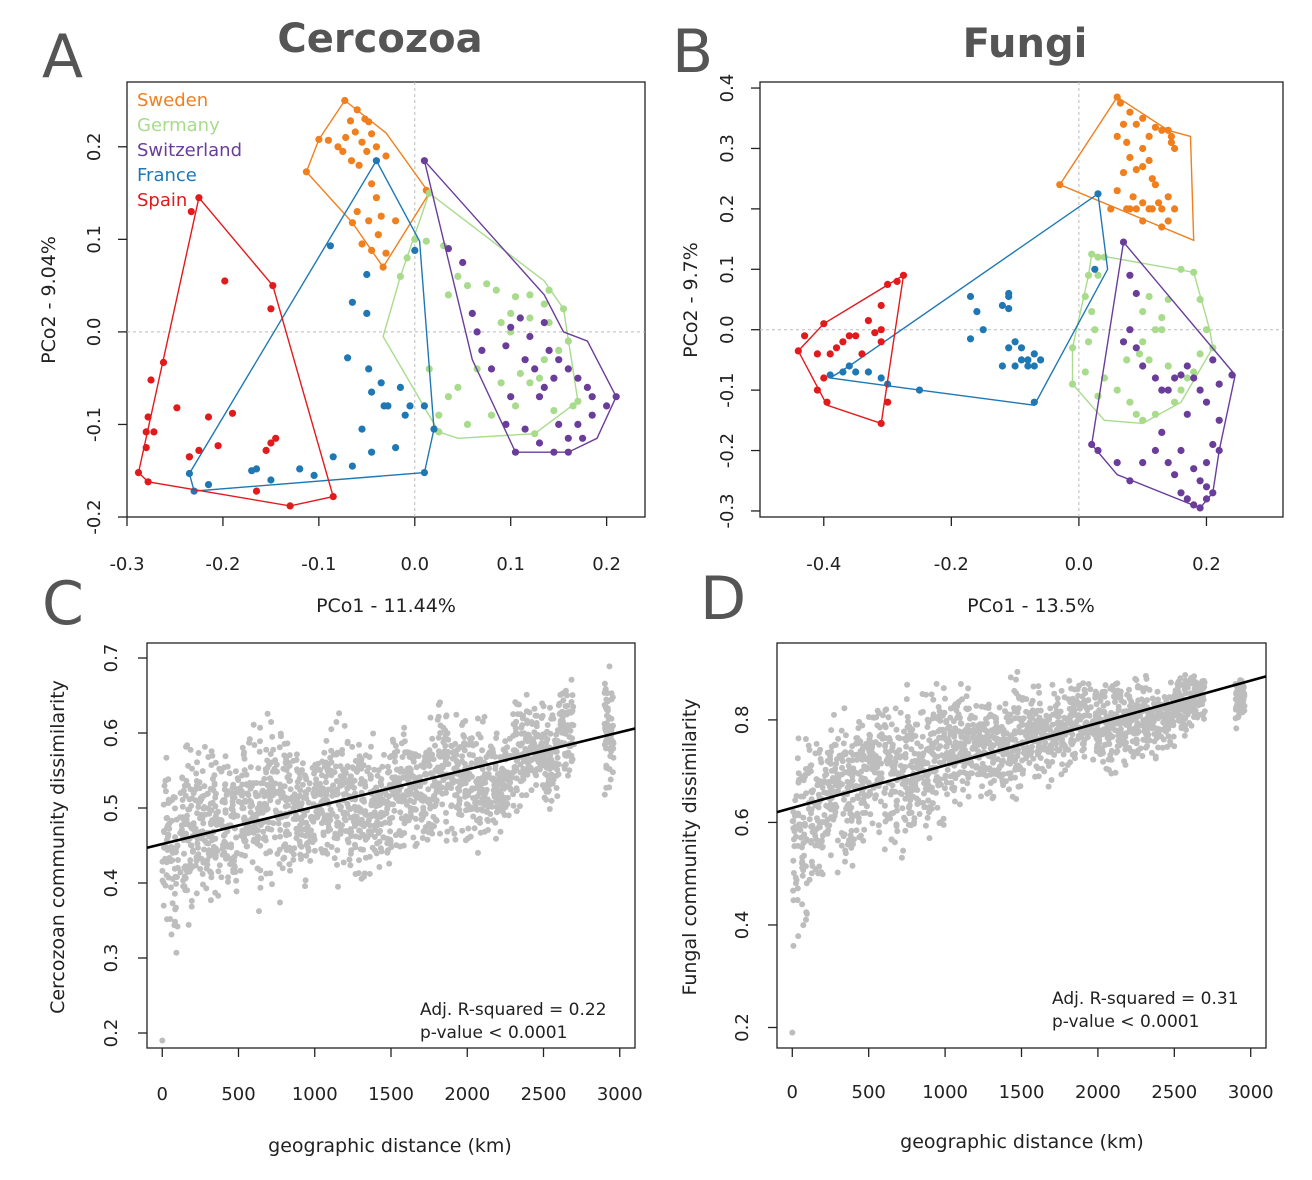 Image resolution: width=1312 pixels, height=1180 pixels. Describe the element at coordinates (1022, 1092) in the screenshot. I see `x-tick-label: 1500` at that location.